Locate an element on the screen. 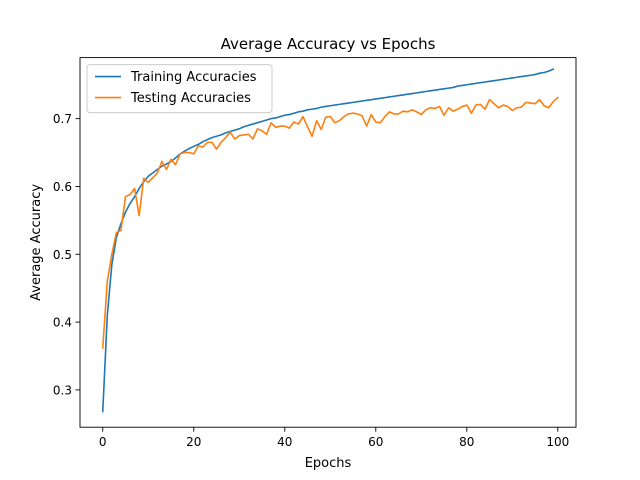 This screenshot has height=480, width=640. legend-box is located at coordinates (179, 89).